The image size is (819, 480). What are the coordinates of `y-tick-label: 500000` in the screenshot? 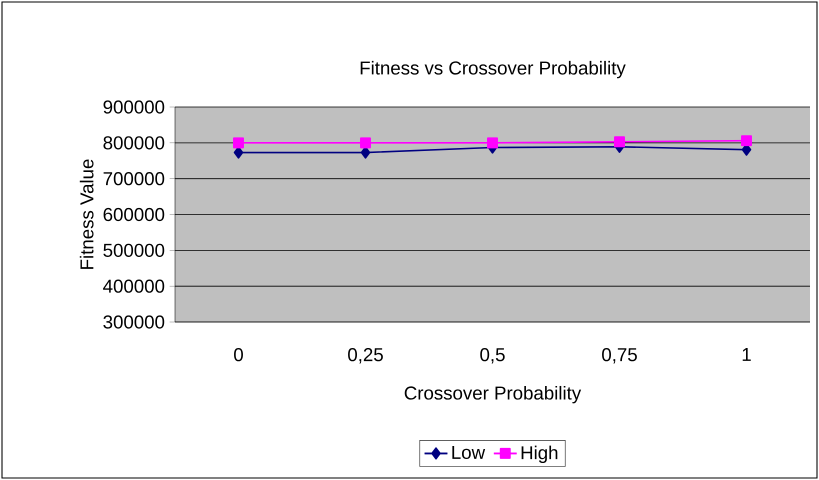 It's located at (133, 250).